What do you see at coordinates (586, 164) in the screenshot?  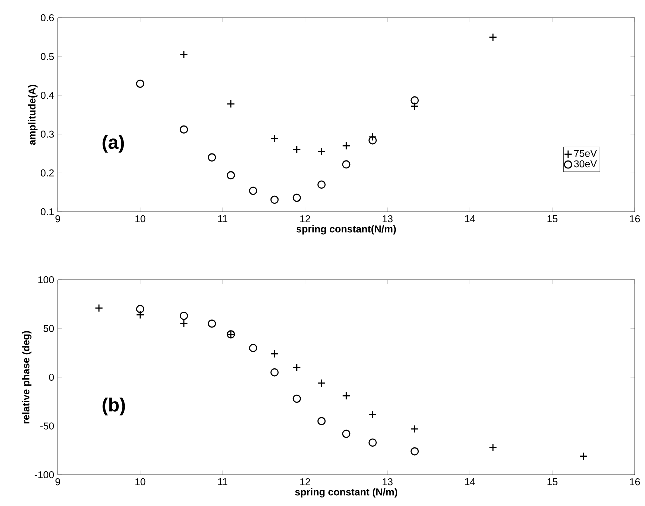 I see `legend-label: 30eV` at bounding box center [586, 164].